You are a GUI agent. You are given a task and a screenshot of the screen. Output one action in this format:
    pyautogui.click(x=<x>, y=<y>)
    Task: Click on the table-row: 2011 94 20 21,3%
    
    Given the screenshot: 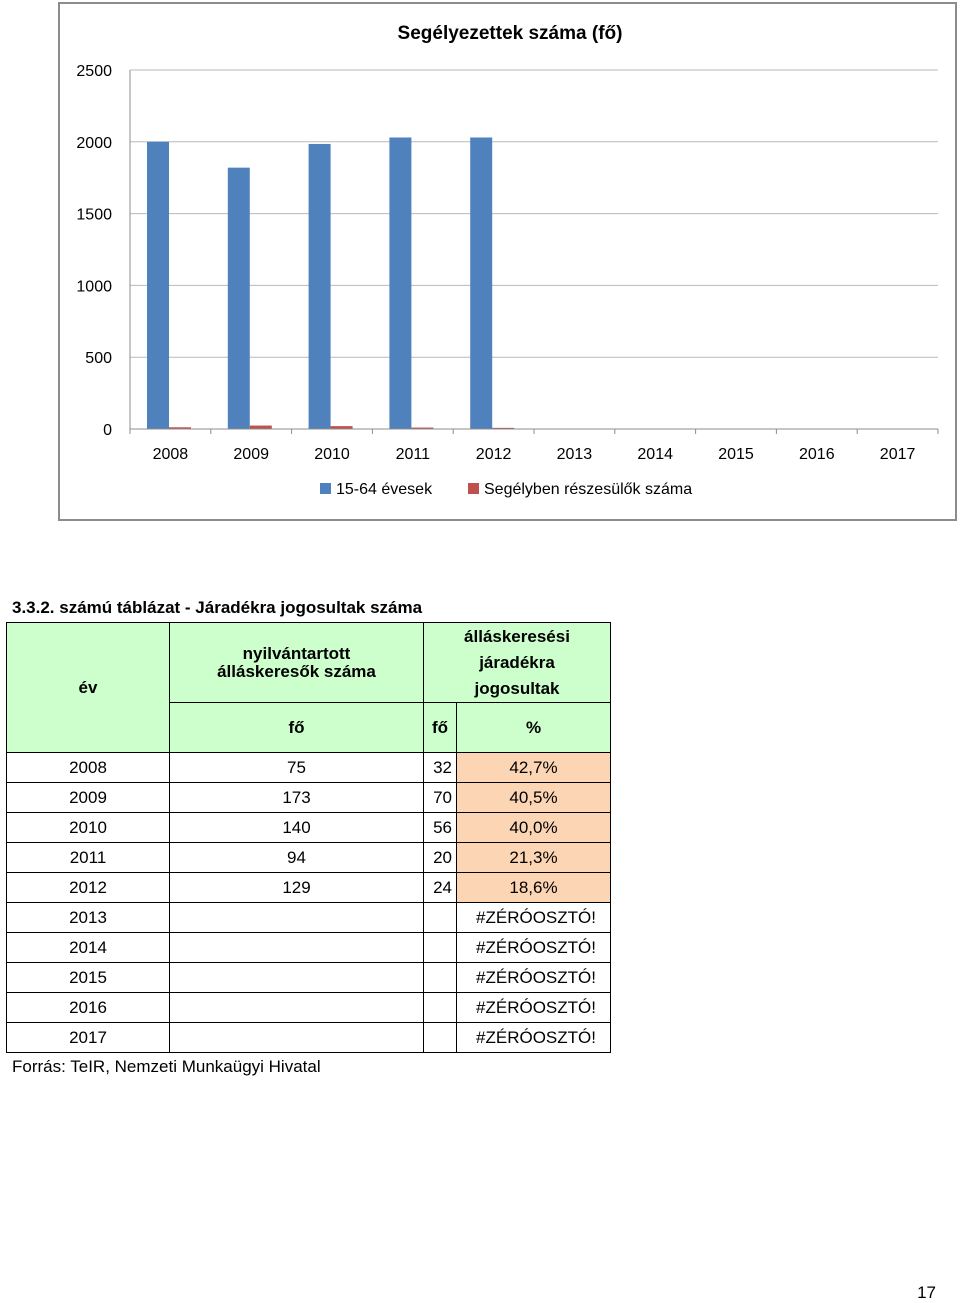 What is the action you would take?
    pyautogui.click(x=308, y=857)
    